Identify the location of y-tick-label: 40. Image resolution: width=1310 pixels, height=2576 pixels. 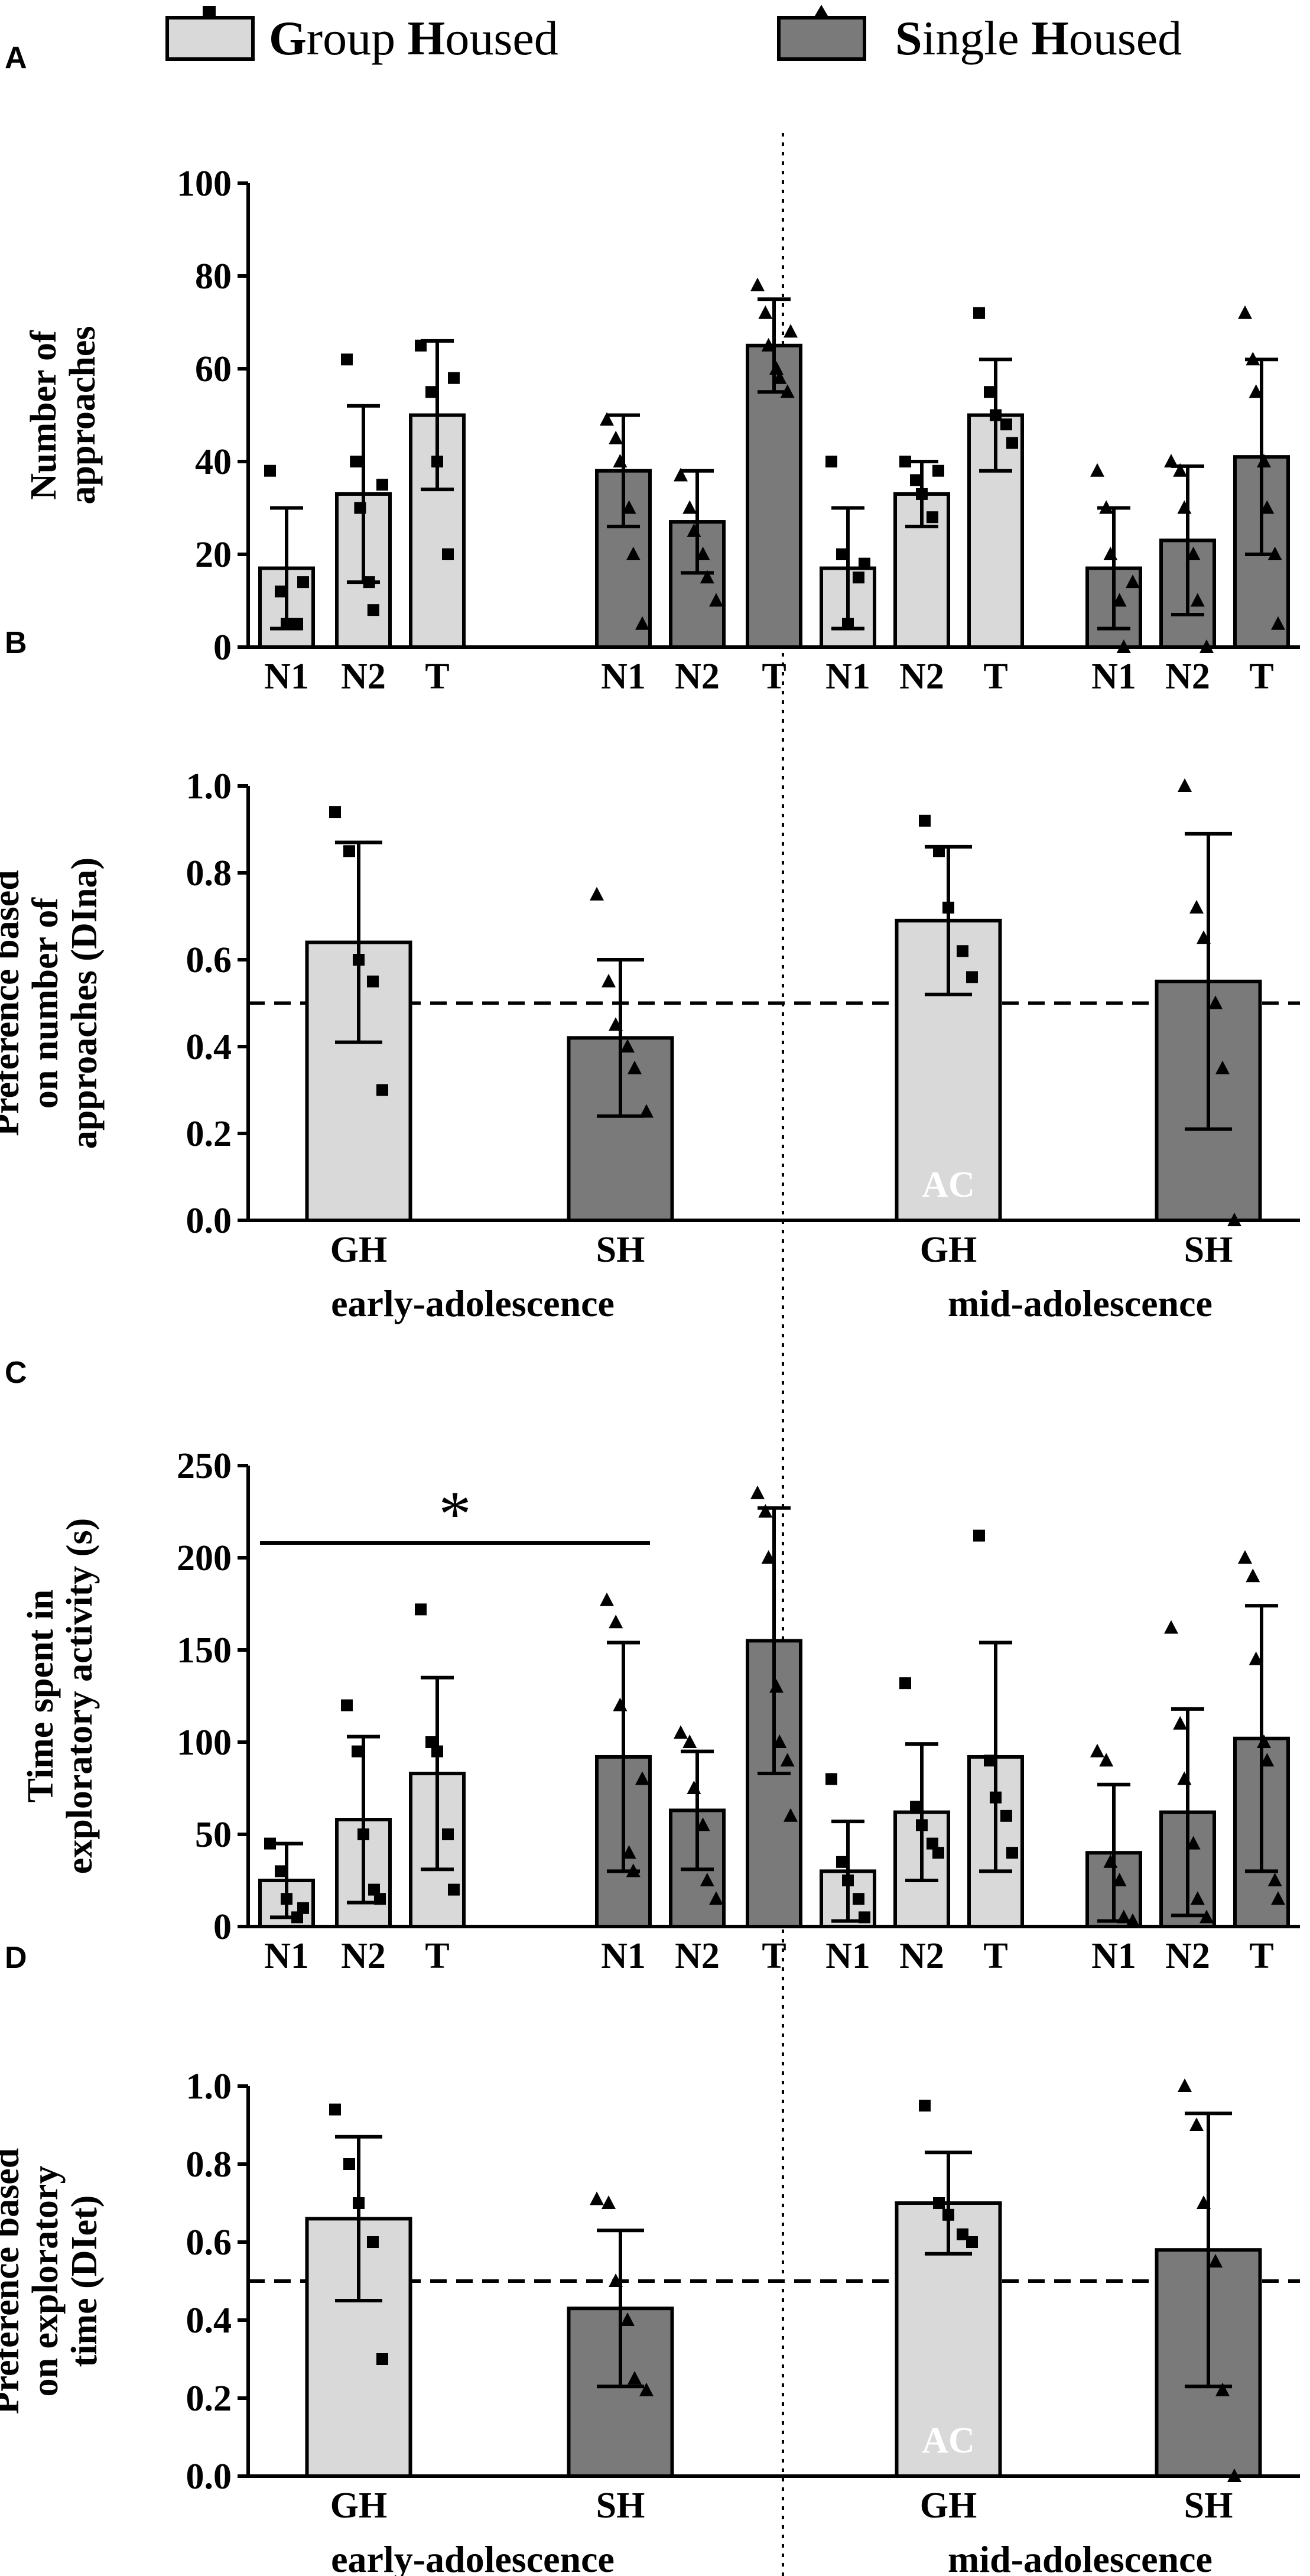
(213, 462).